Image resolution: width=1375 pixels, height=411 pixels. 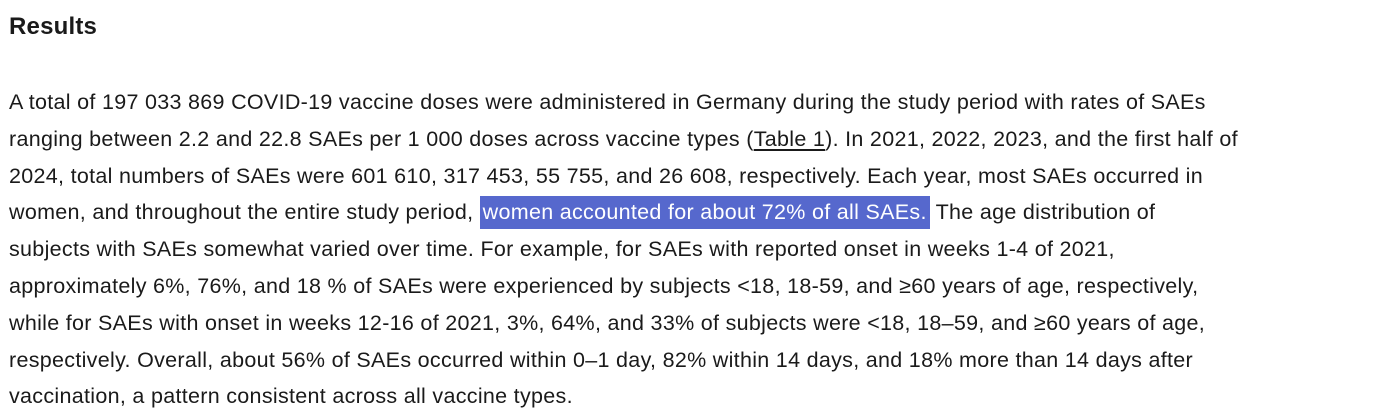 What do you see at coordinates (789, 138) in the screenshot?
I see `table-1-link: Table 1` at bounding box center [789, 138].